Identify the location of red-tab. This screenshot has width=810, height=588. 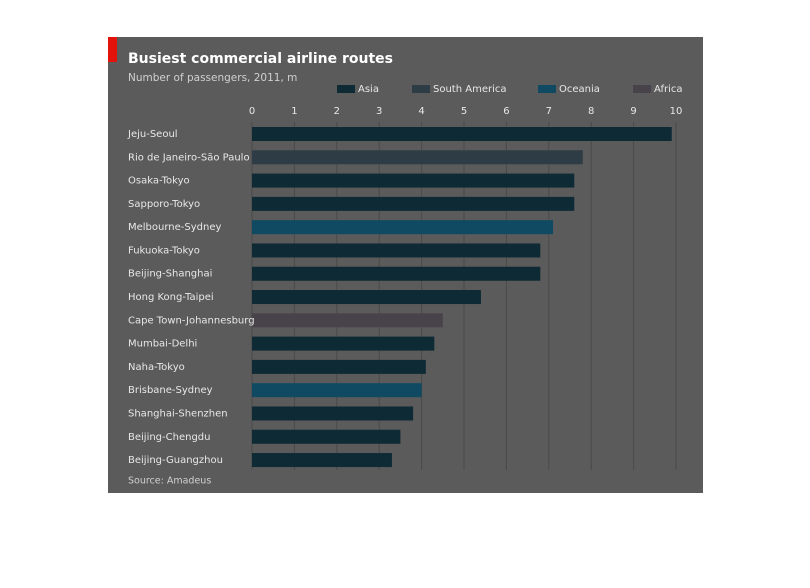
(112, 49).